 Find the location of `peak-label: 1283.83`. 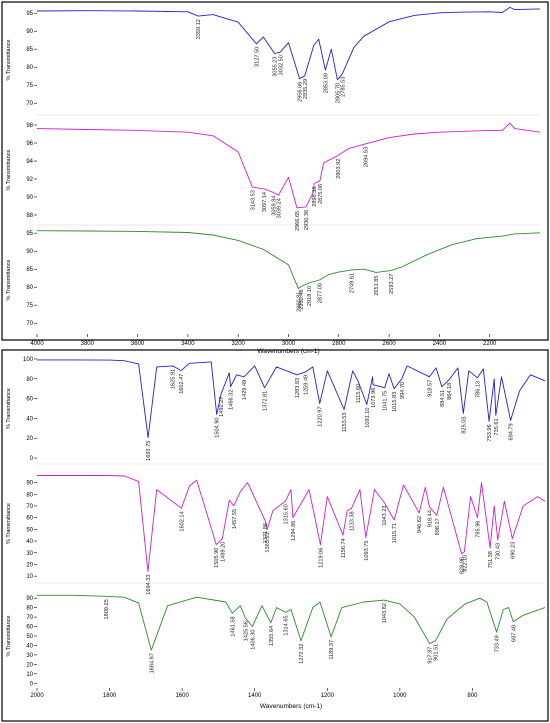

peak-label: 1283.83 is located at coordinates (298, 388).